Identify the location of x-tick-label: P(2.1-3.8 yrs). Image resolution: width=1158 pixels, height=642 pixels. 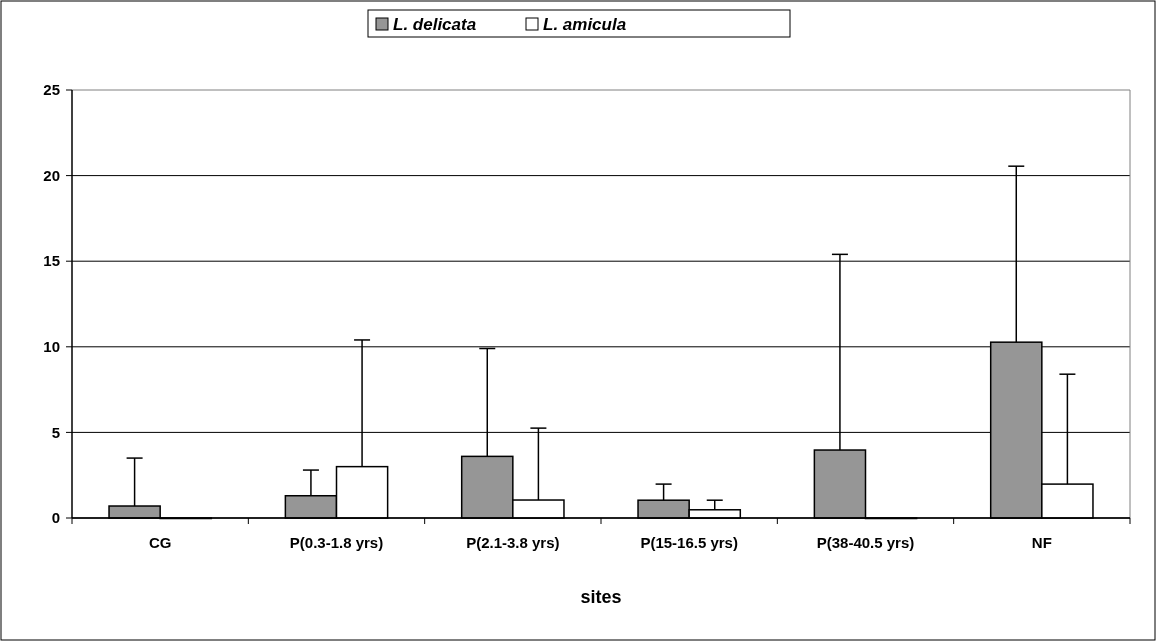
(513, 542).